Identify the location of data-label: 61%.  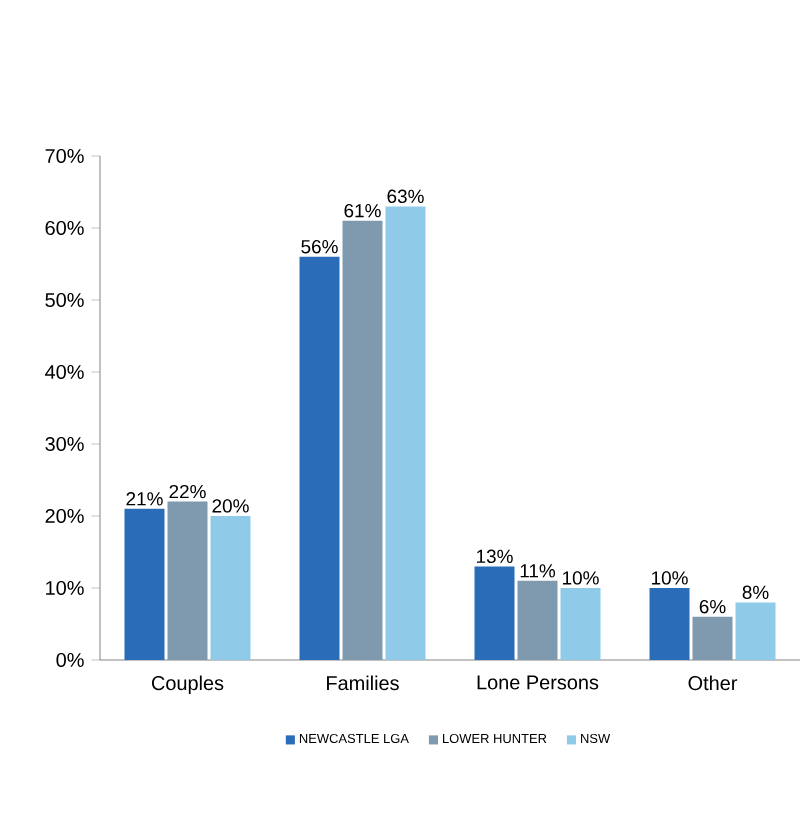
(362, 211).